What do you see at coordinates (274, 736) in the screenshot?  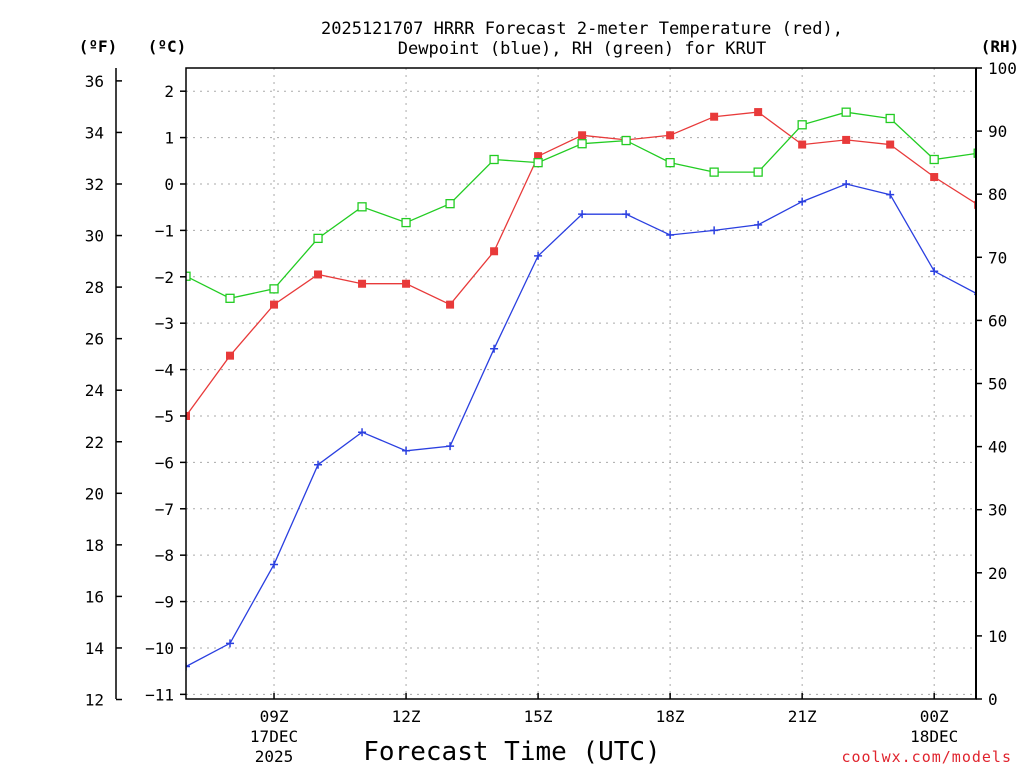 I see `x-tick-date-label: 17DEC` at bounding box center [274, 736].